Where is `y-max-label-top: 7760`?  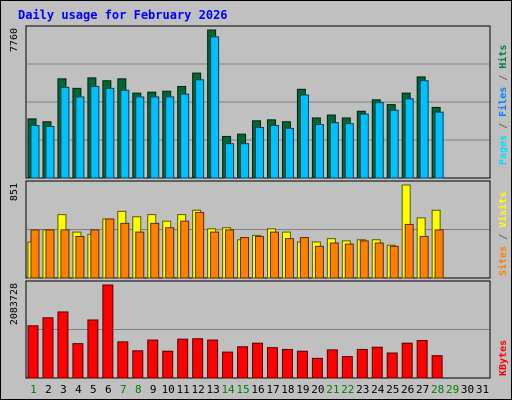
y-max-label-top: 7760 is located at coordinates (14, 40).